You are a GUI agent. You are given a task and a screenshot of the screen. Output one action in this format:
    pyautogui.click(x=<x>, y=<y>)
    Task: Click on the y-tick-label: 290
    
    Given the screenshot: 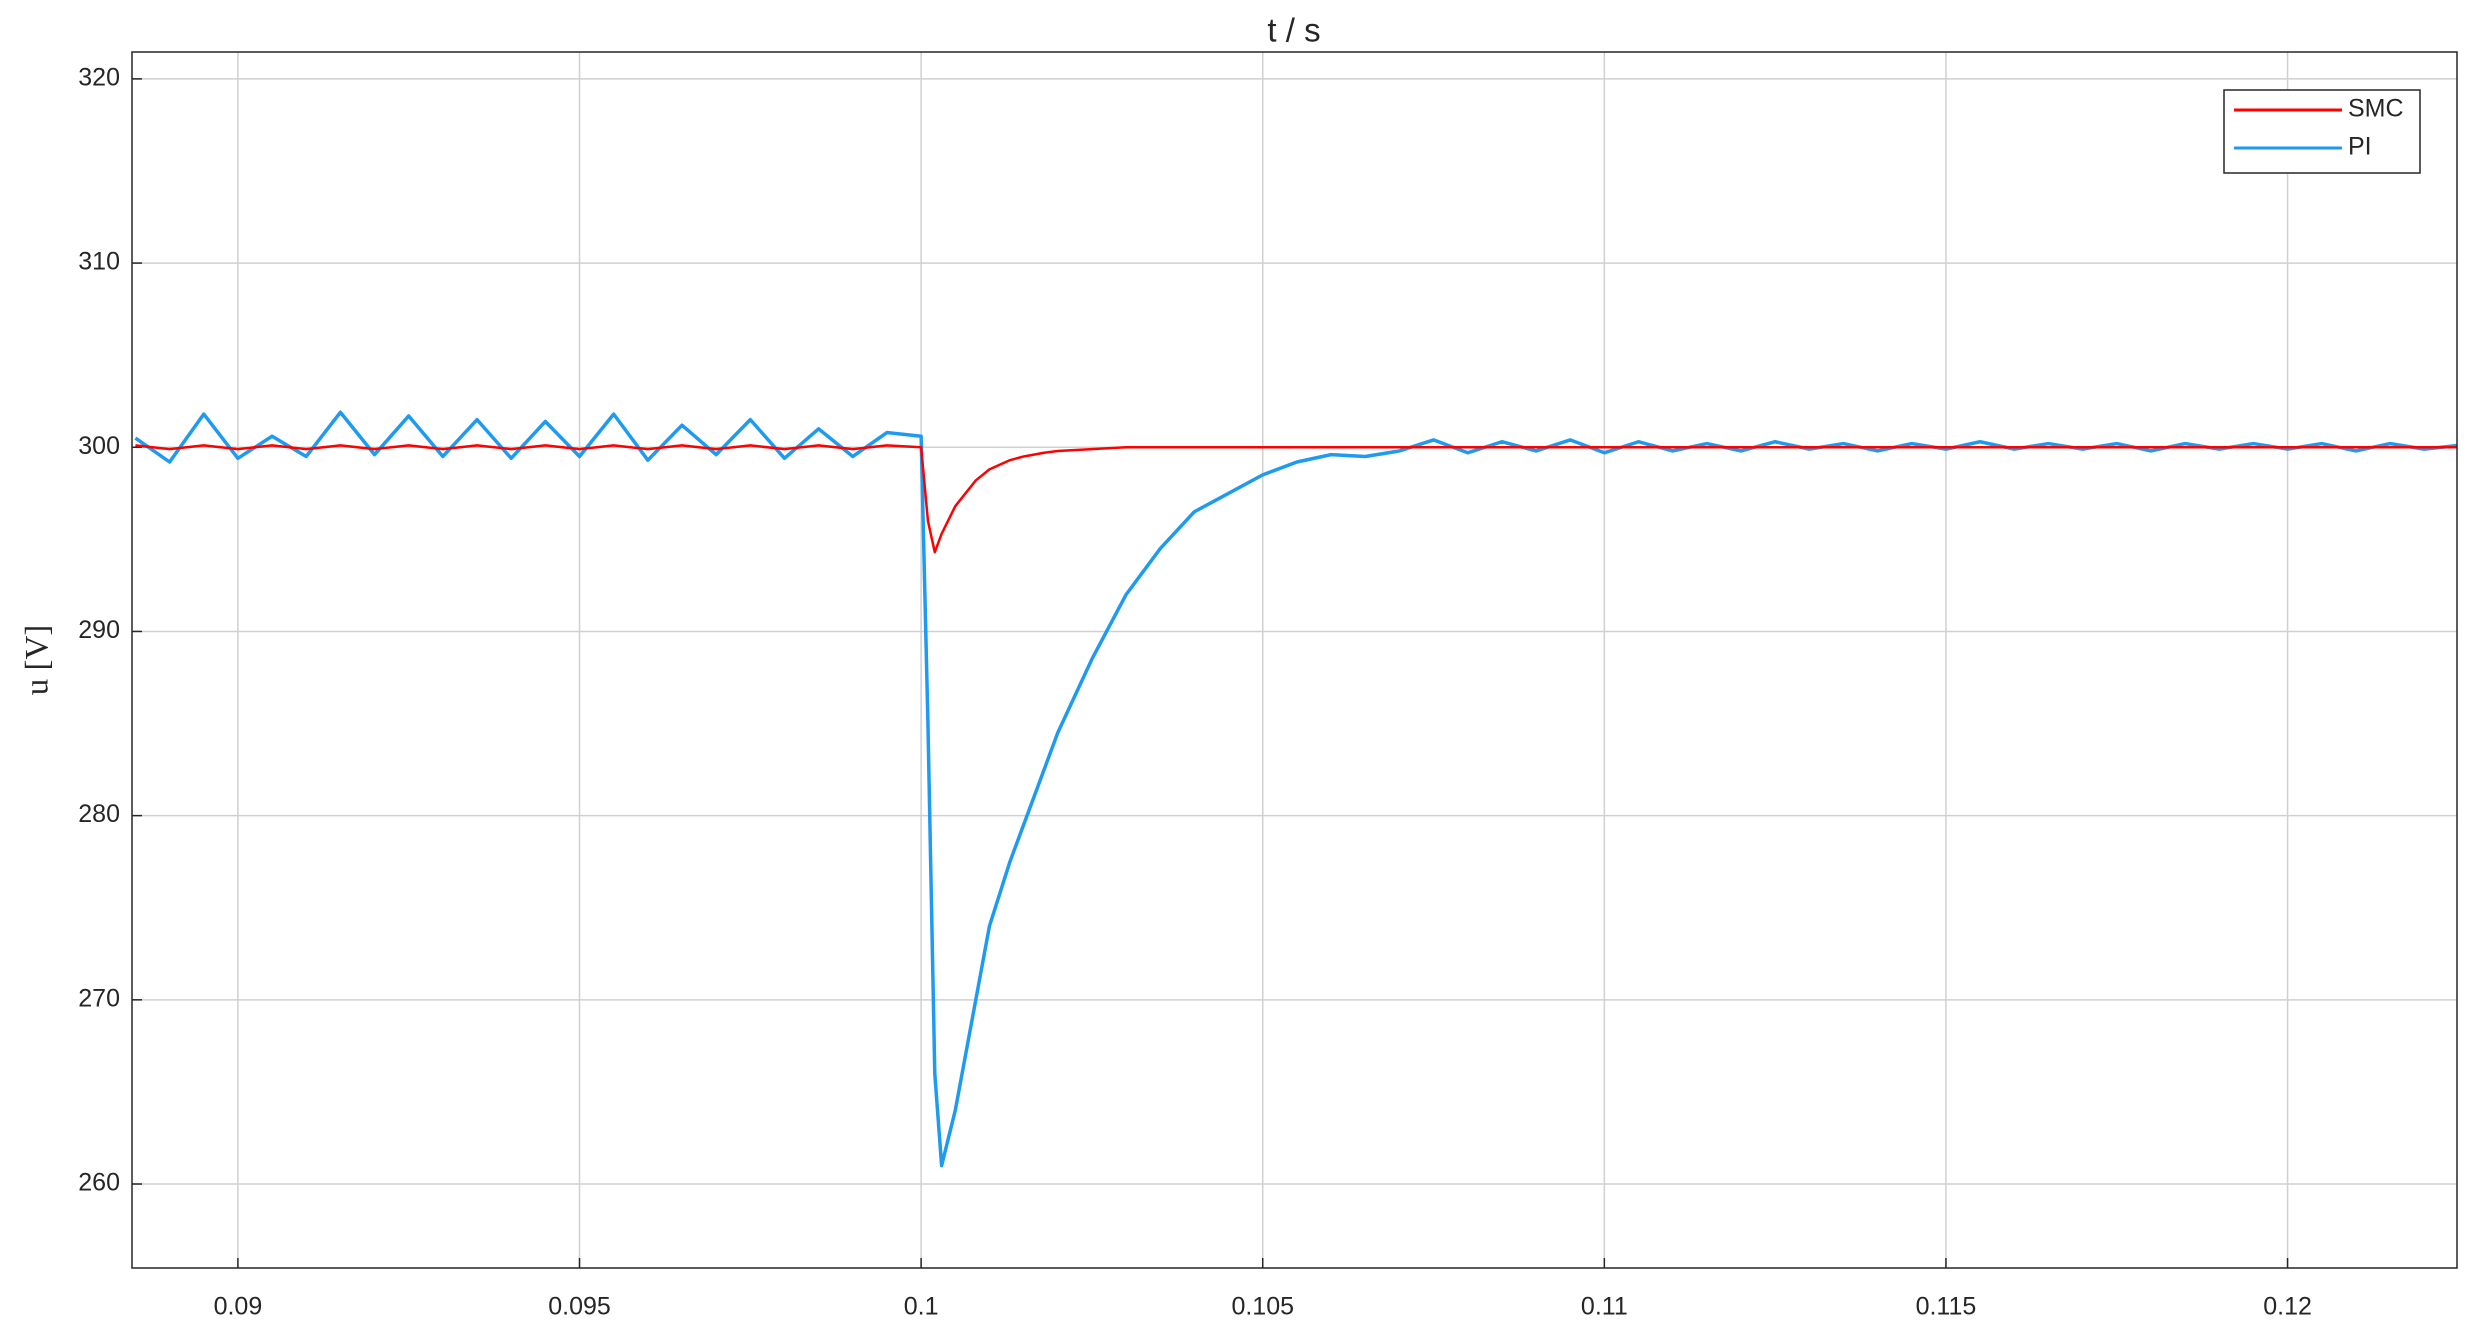 What is the action you would take?
    pyautogui.click(x=99, y=630)
    